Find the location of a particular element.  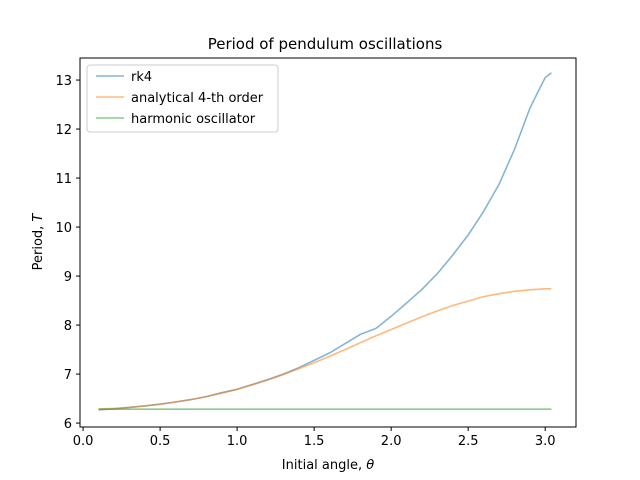

y-tick-label: 13 is located at coordinates (63, 81).